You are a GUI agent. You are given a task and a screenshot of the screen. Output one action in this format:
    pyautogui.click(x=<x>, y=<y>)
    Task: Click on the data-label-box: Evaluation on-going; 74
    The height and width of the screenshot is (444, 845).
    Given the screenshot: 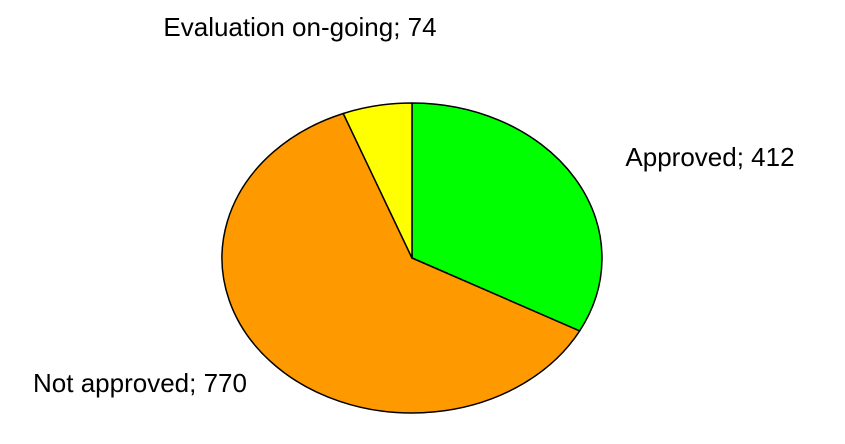 What is the action you would take?
    pyautogui.click(x=300, y=27)
    